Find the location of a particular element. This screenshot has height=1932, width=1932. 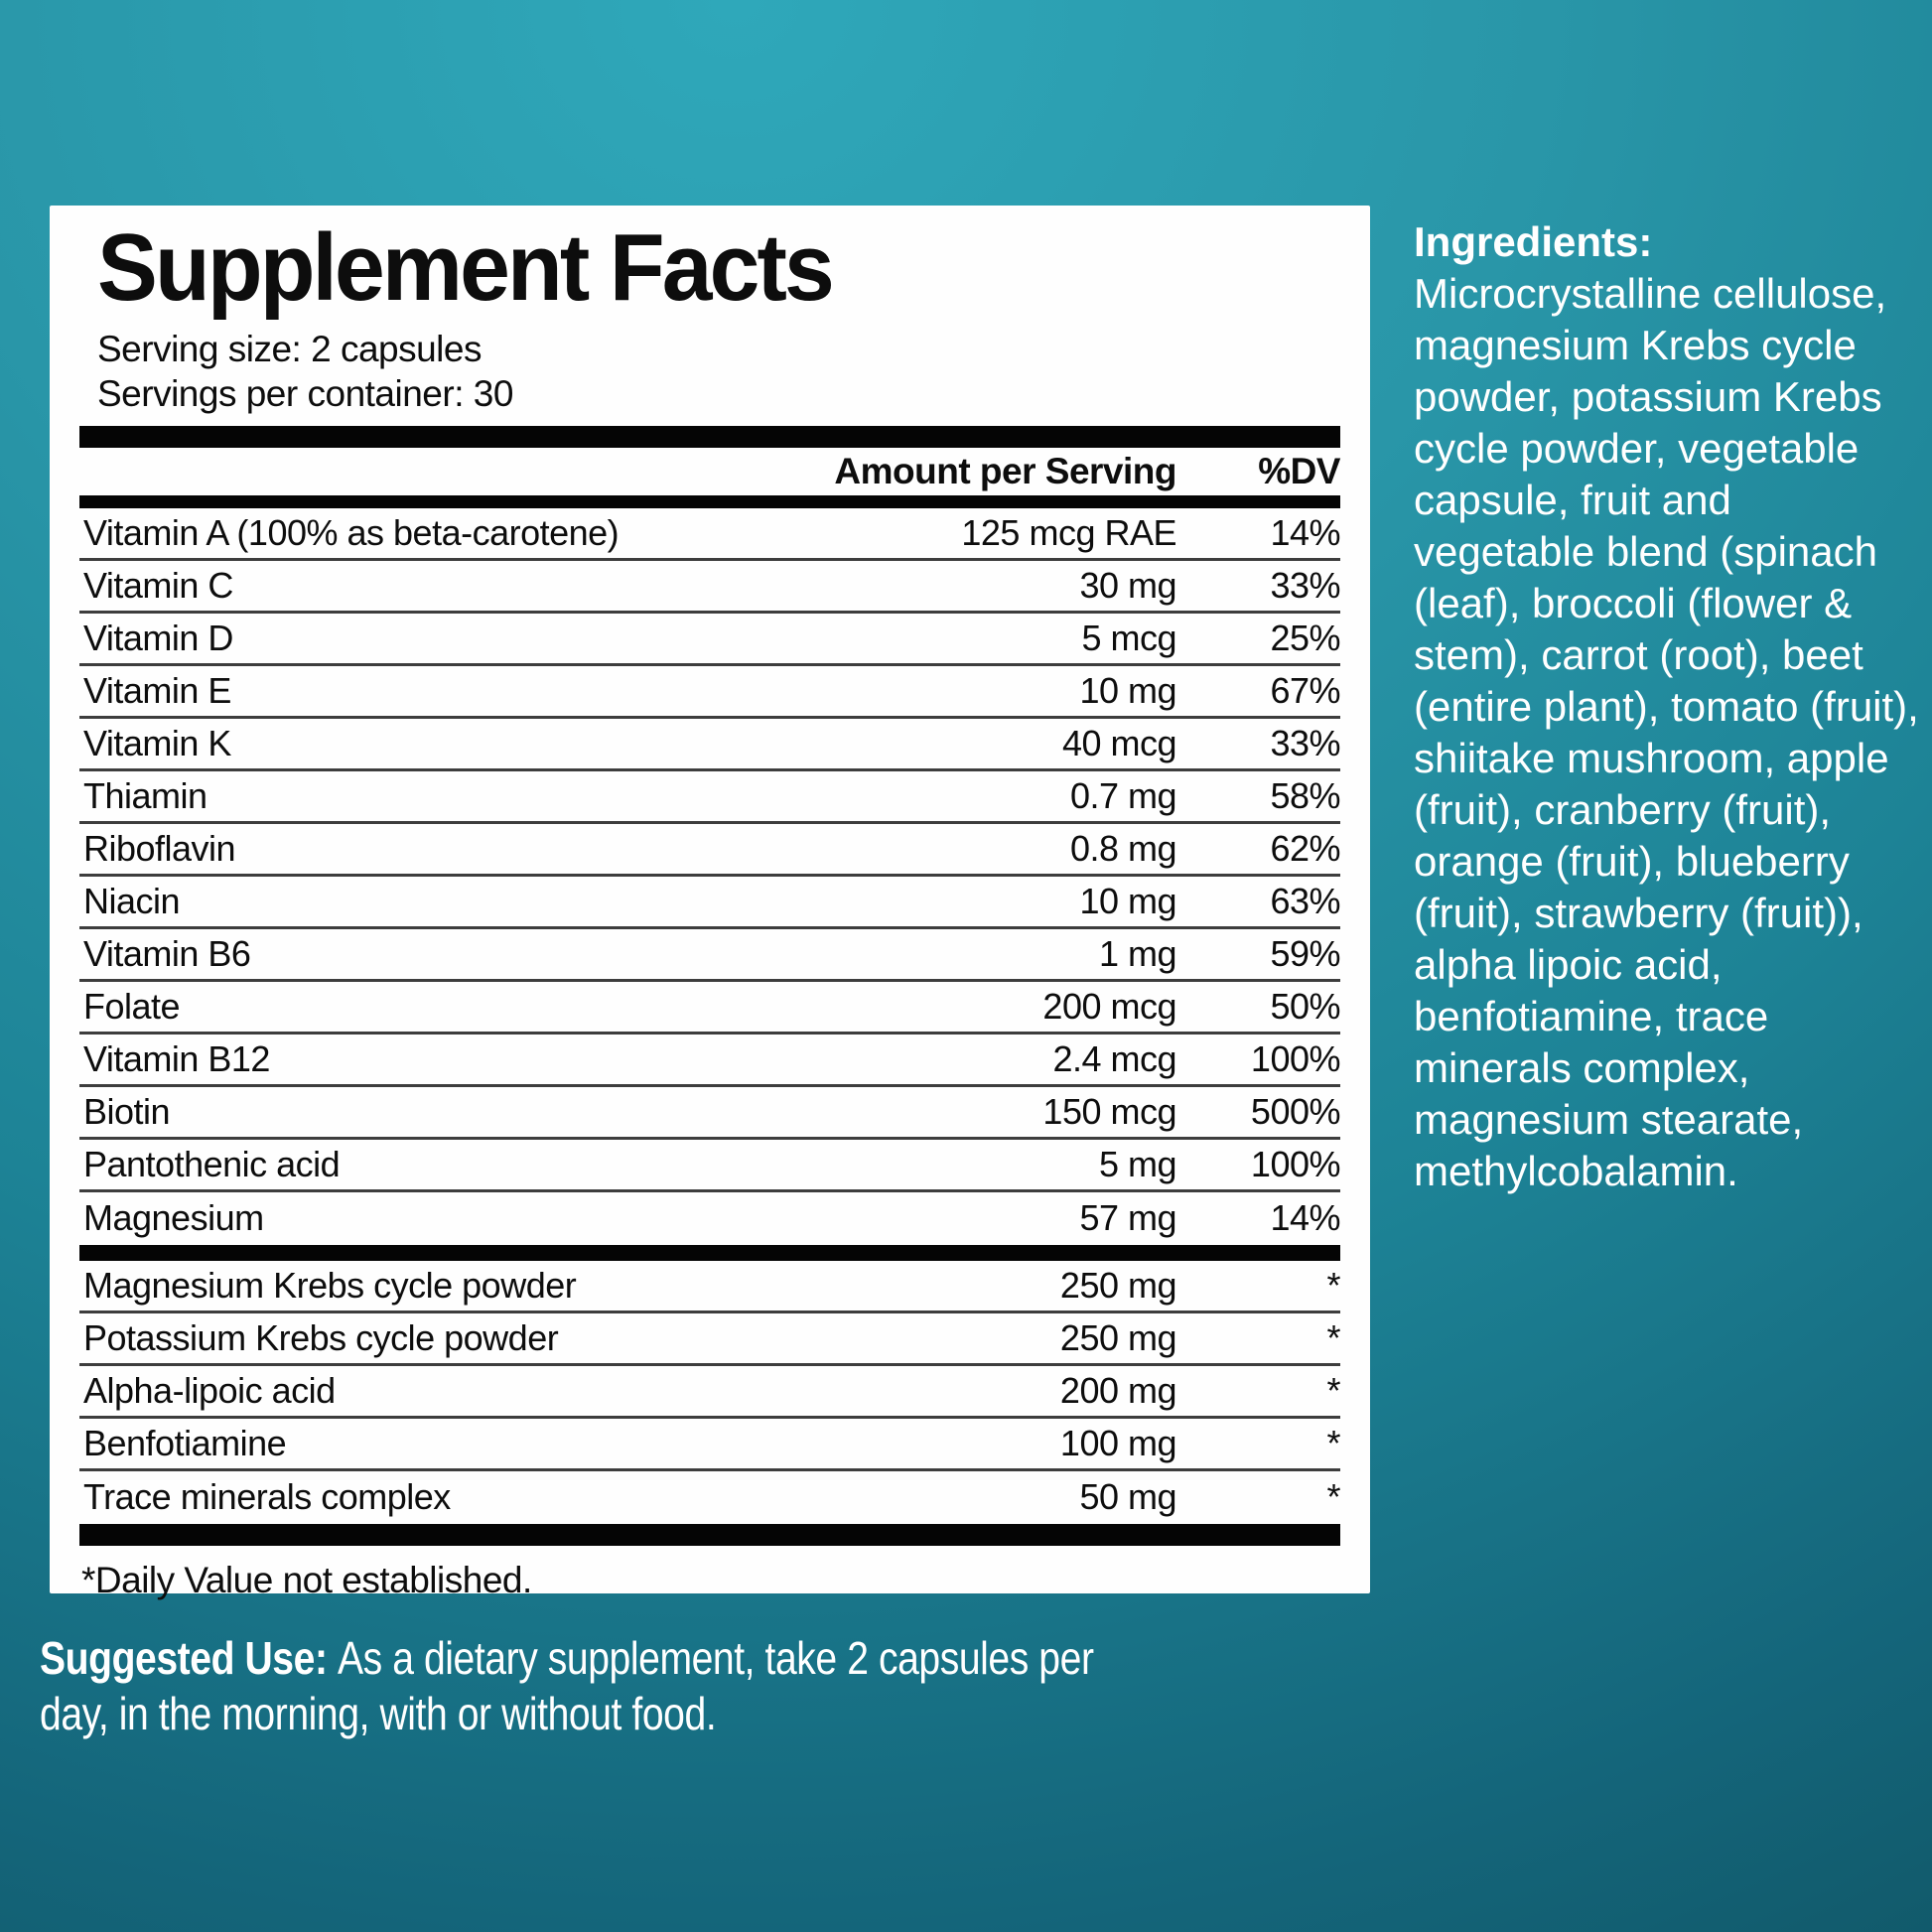

nutrient-name: Pantothenic acid is located at coordinates (212, 1164).